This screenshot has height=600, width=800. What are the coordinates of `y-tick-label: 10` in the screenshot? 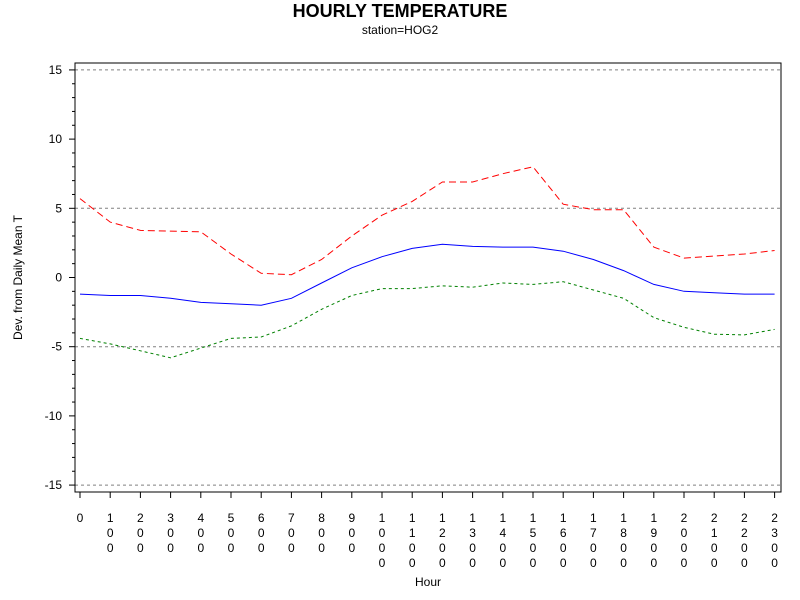 It's located at (56, 139).